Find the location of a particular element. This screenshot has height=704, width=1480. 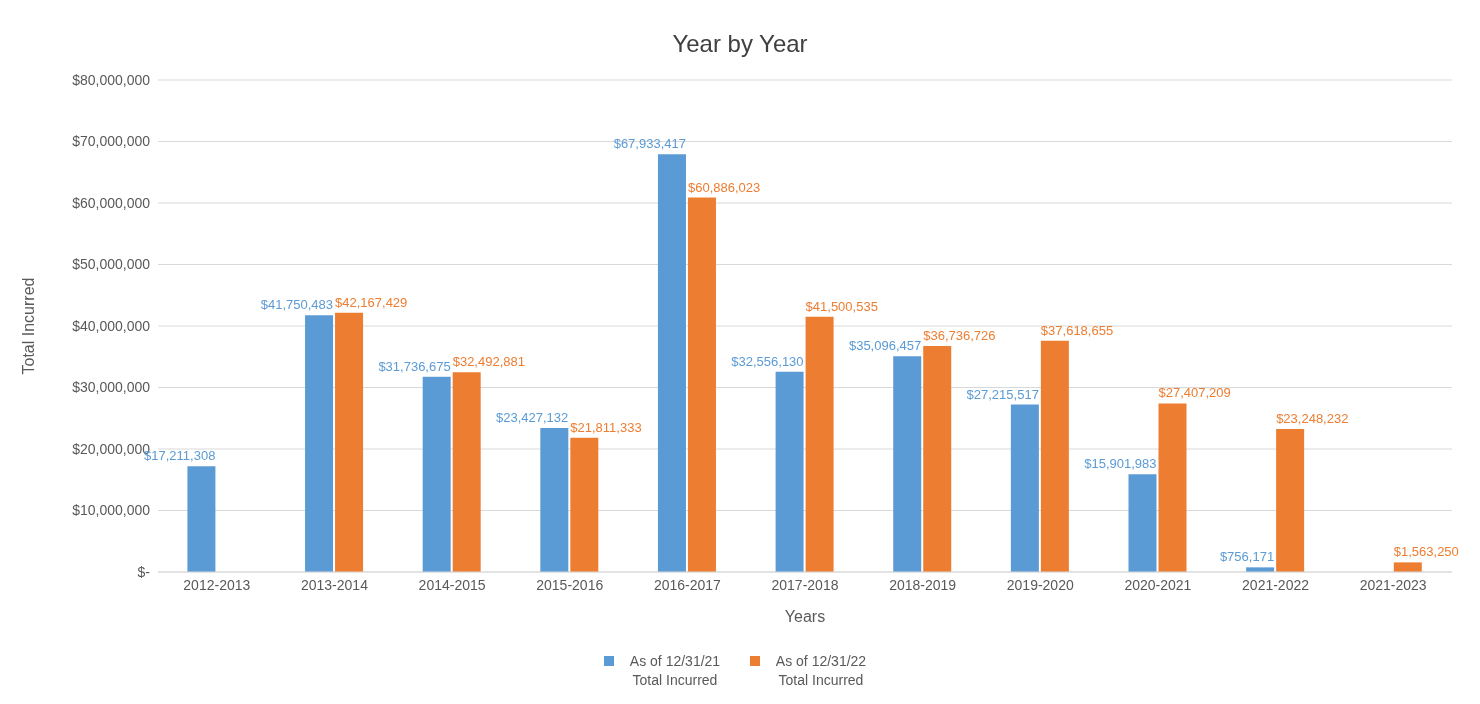

y-tick-label: $30,000,000 is located at coordinates (111, 387).